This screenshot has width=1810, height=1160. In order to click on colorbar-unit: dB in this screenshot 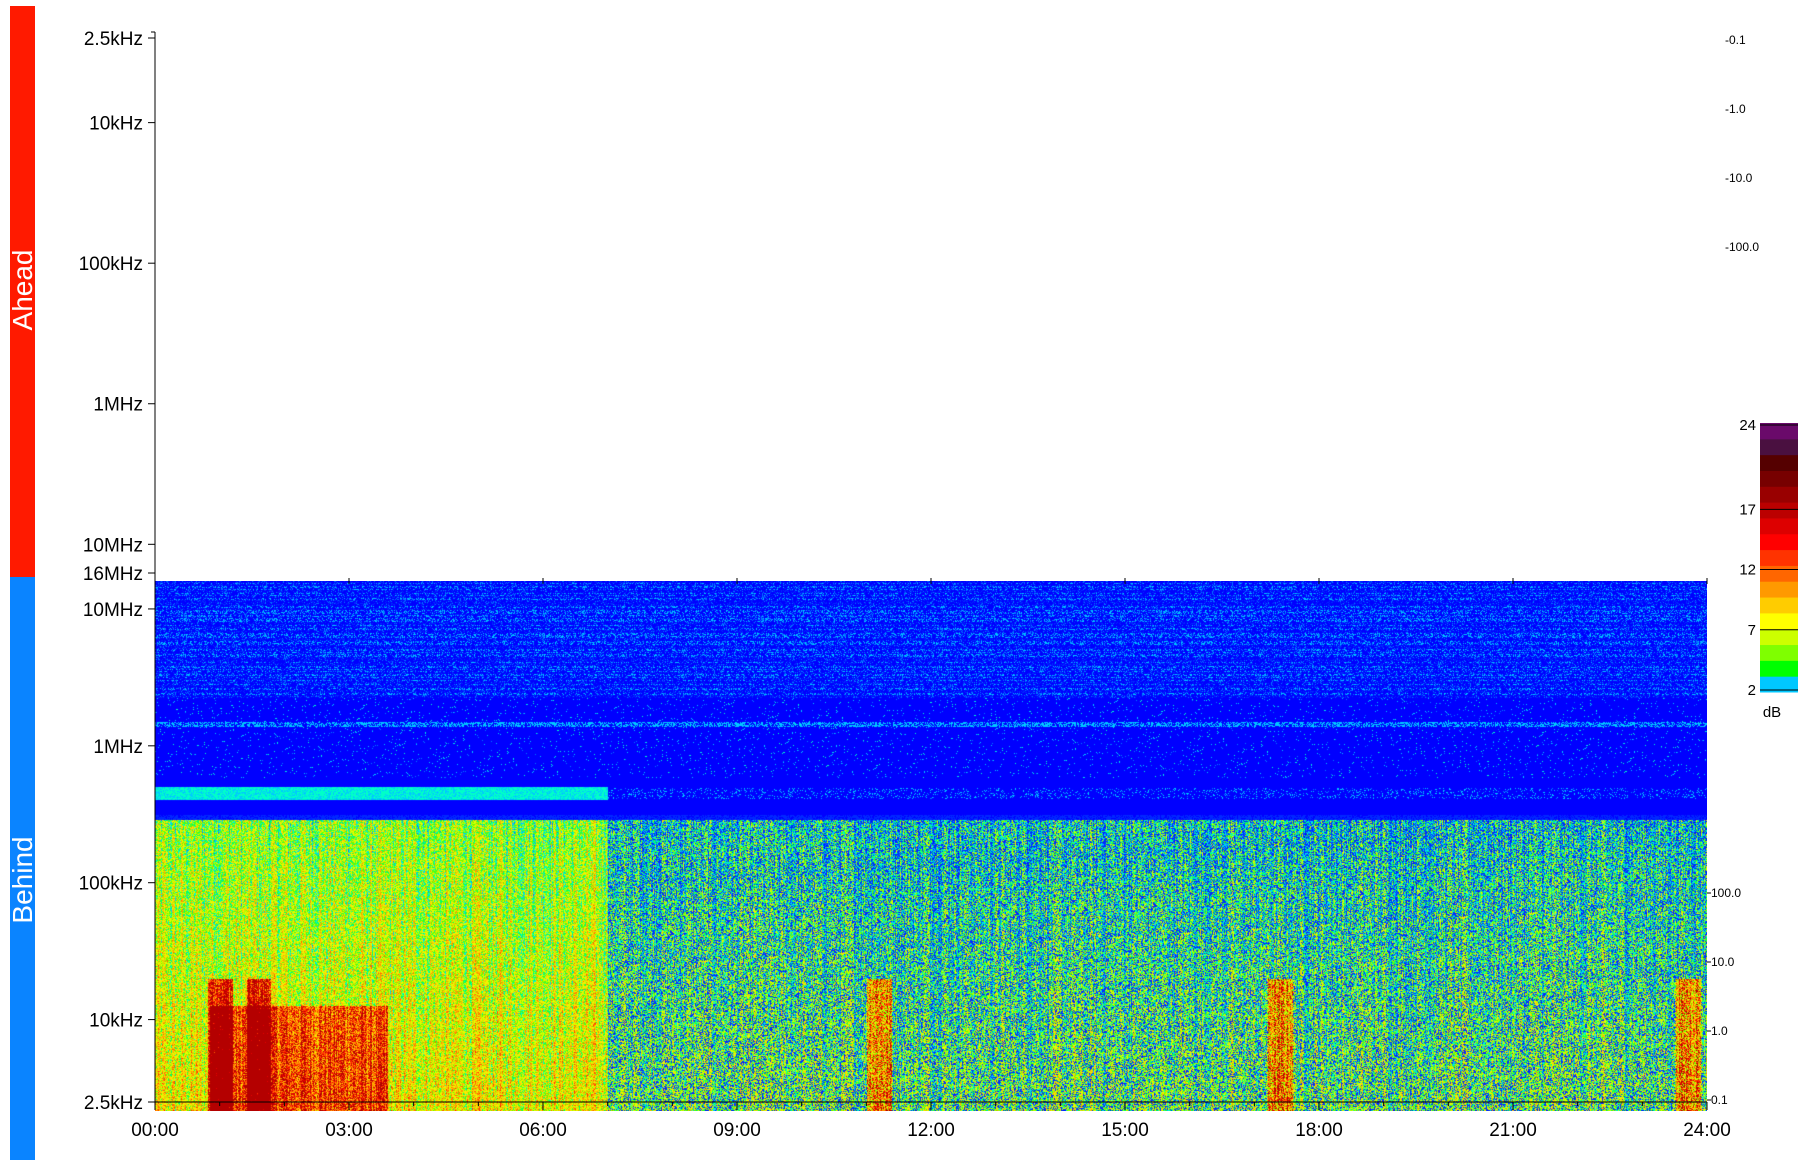, I will do `click(1772, 712)`.